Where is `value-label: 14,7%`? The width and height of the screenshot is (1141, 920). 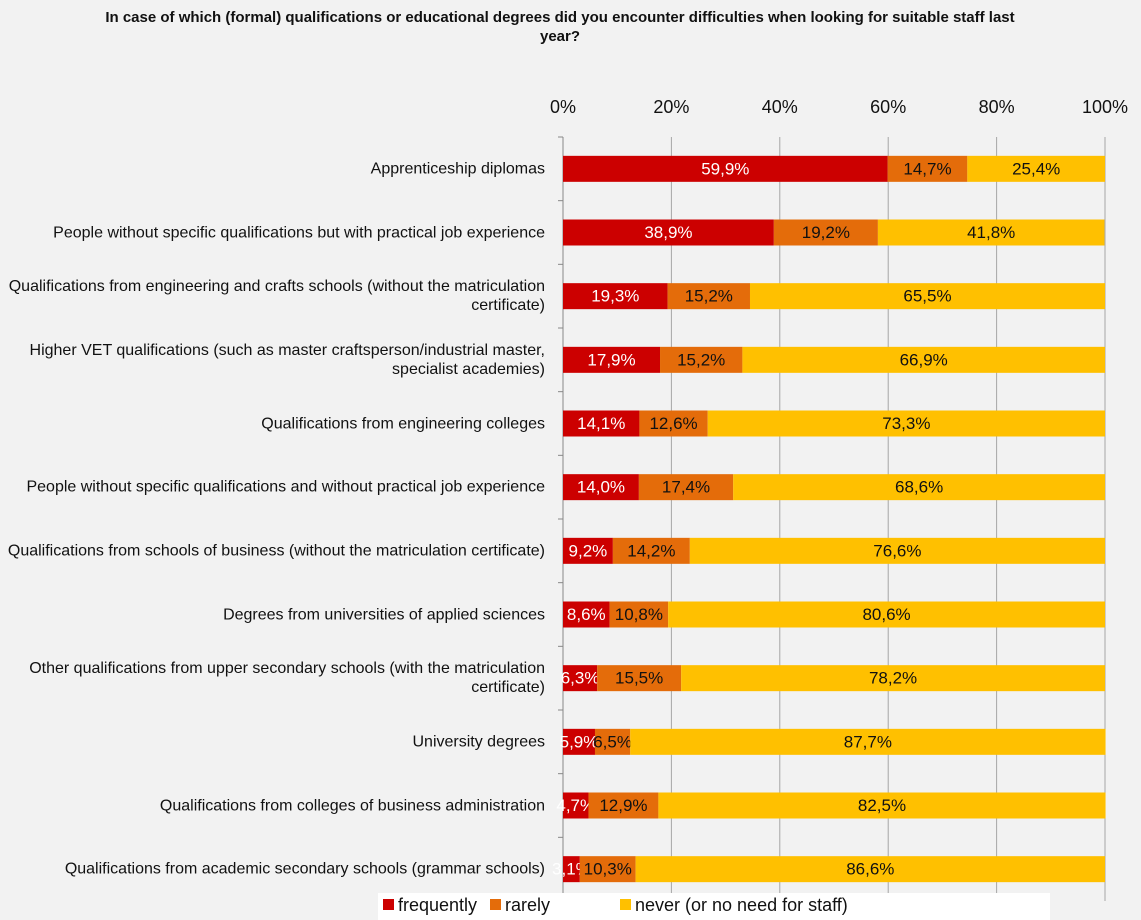
value-label: 14,7% is located at coordinates (927, 168).